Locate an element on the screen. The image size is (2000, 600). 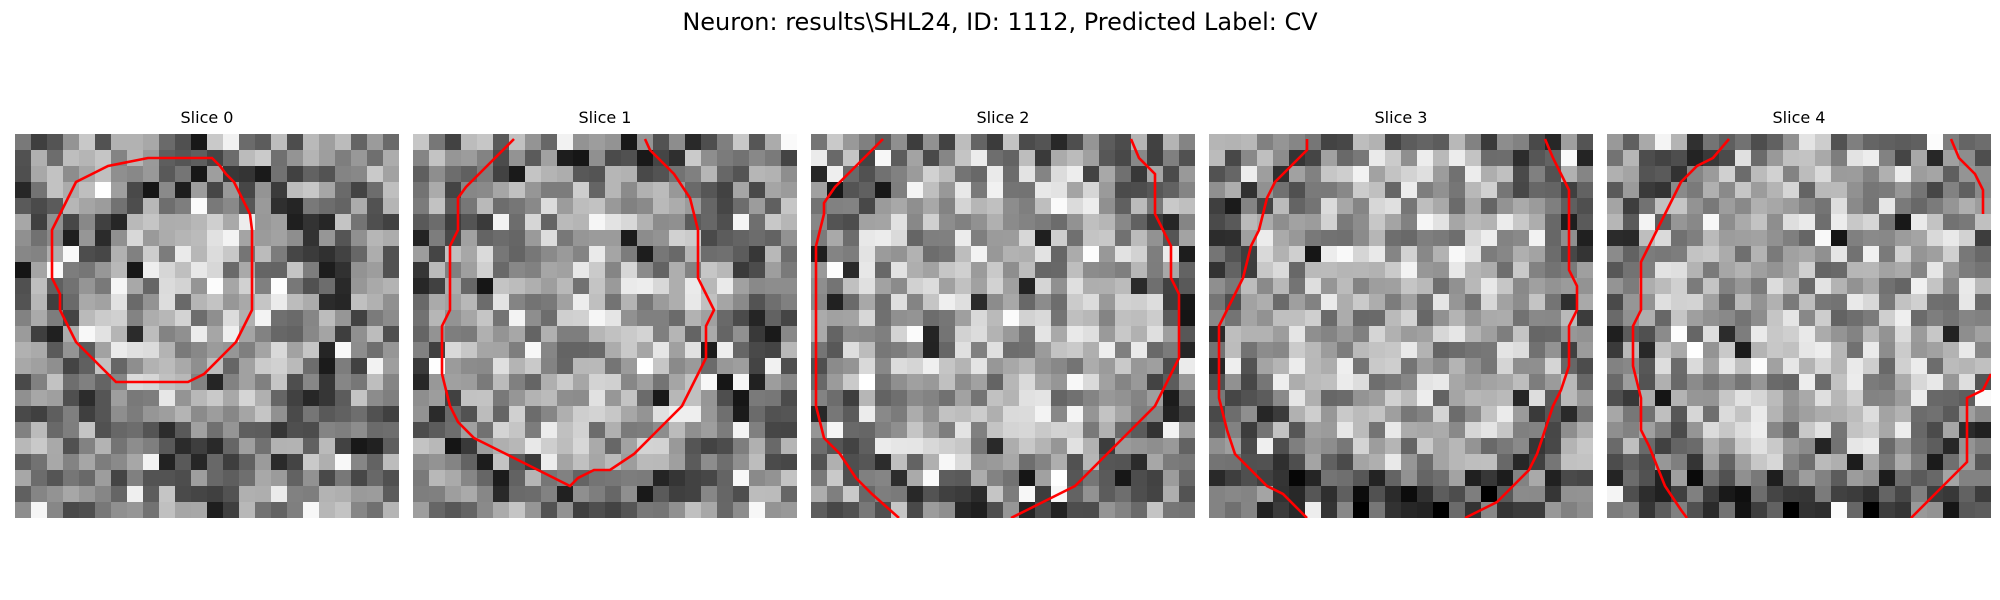
slice-panel-1: Slice 1 is located at coordinates (605, 312).